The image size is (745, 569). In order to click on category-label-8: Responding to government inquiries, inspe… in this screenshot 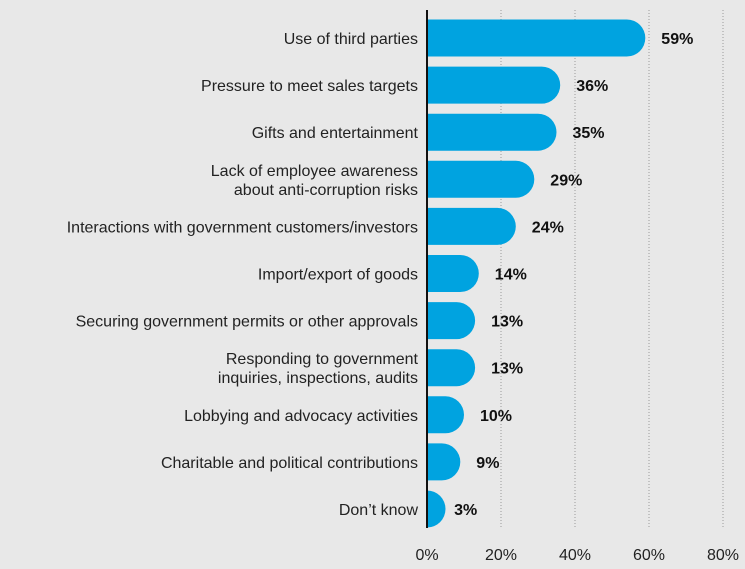, I will do `click(318, 369)`.